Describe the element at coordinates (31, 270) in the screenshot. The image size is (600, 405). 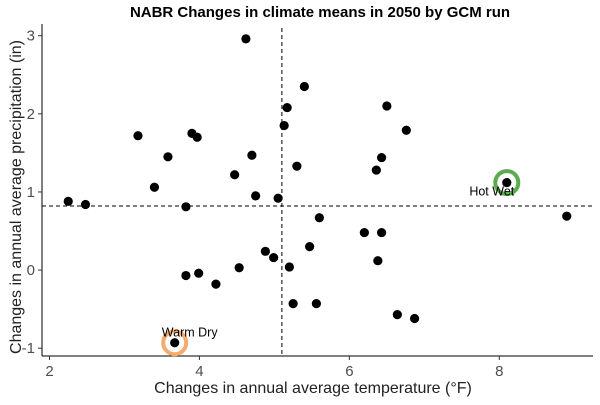
I see `y-tick-label: 0` at that location.